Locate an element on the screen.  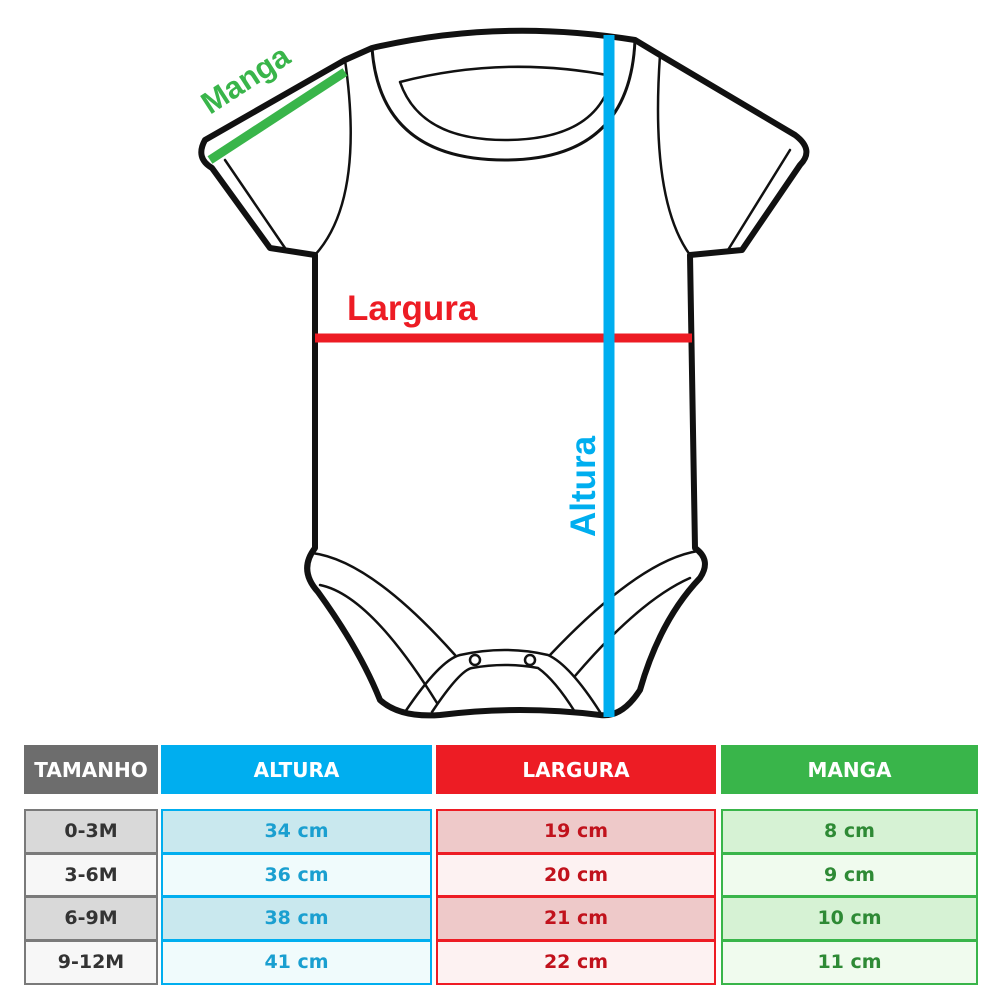
cell-altura: 38 cm is located at coordinates (296, 918).